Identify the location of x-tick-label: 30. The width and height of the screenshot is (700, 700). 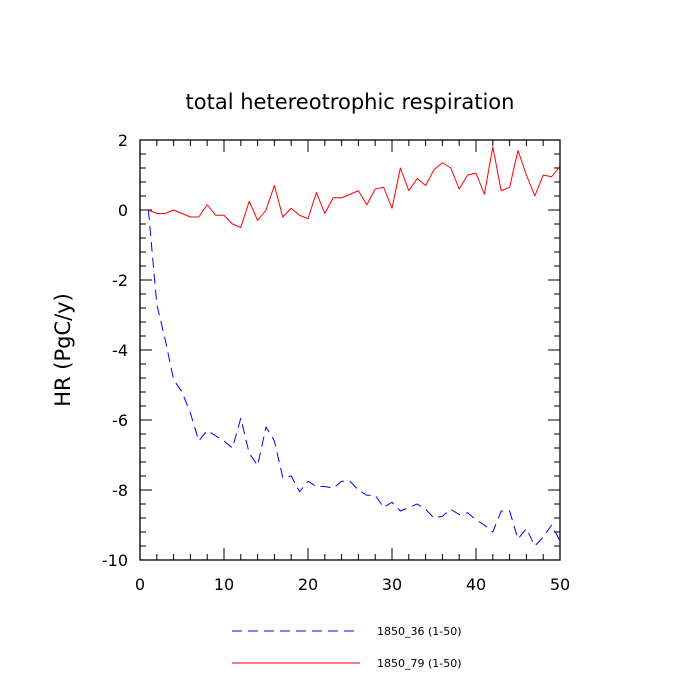
(392, 584).